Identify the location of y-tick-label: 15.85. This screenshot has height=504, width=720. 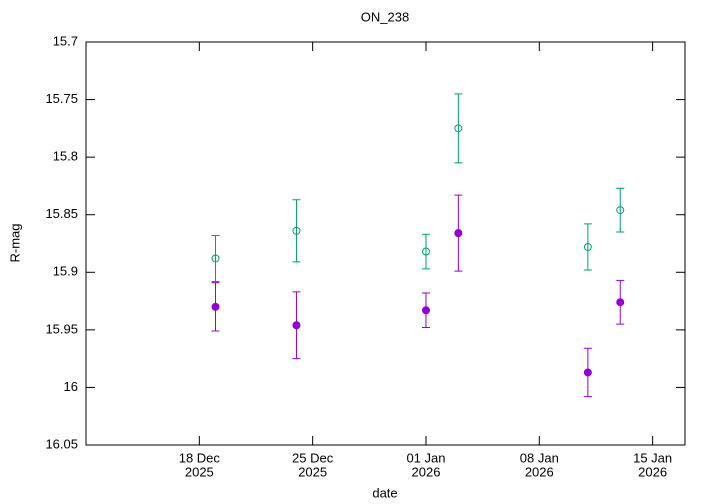
(61, 213).